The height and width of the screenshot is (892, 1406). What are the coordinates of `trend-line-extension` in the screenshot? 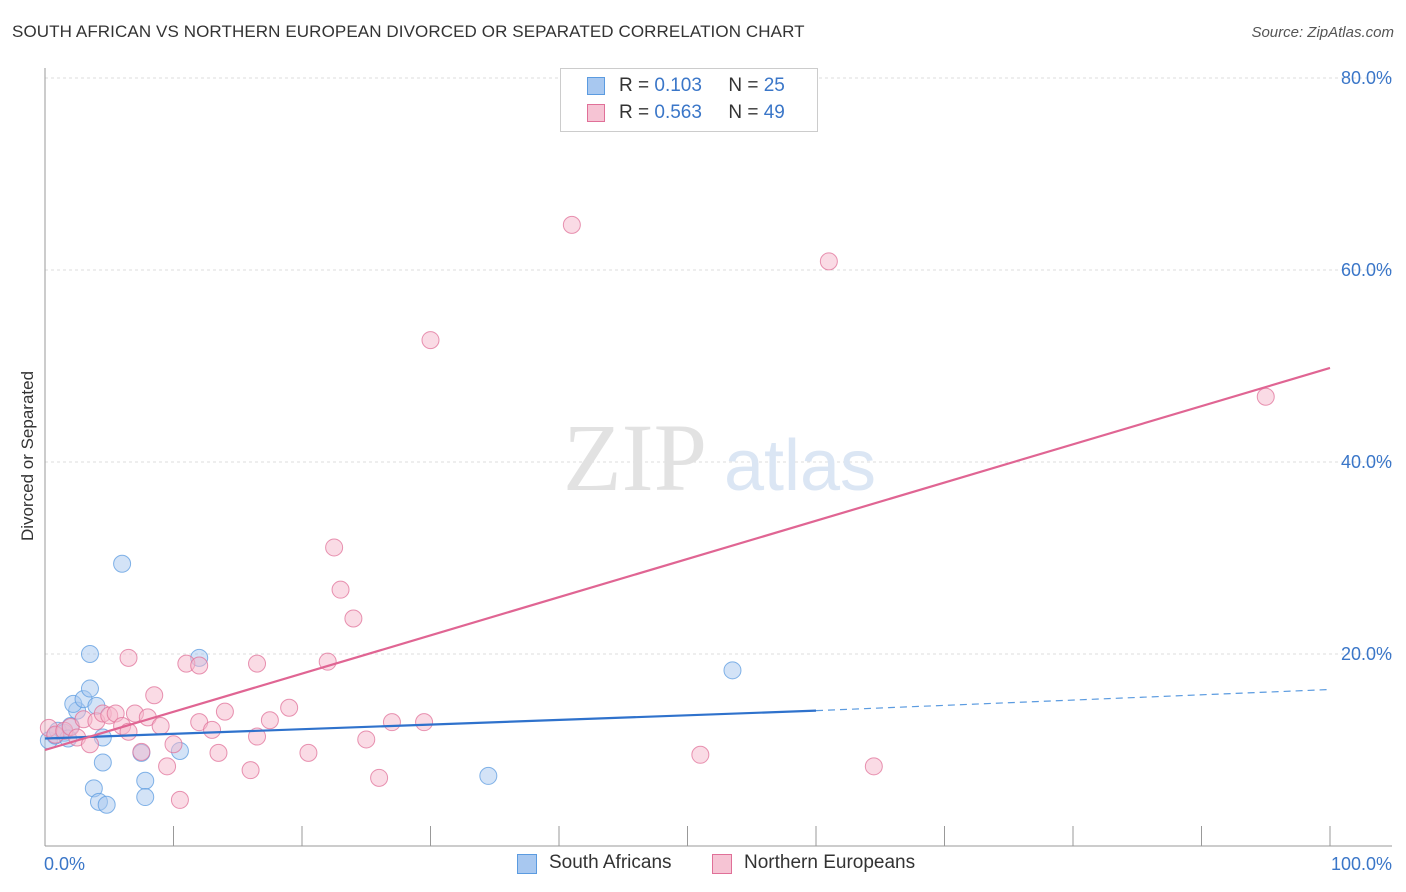 It's located at (1073, 700).